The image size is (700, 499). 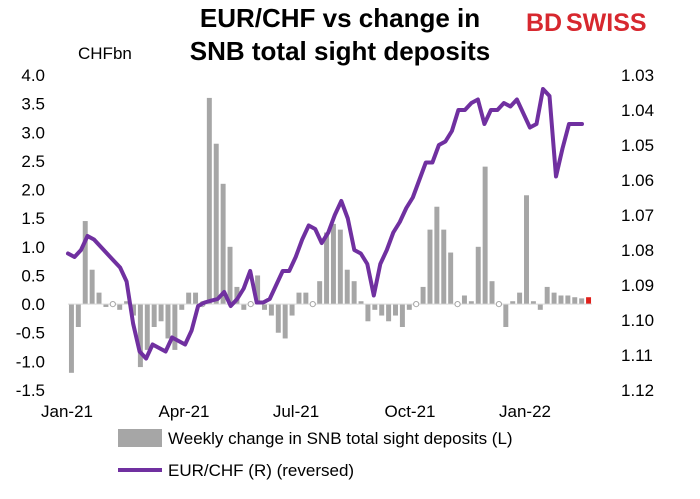 I want to click on left-tick-label: -1.5, so click(x=30, y=390).